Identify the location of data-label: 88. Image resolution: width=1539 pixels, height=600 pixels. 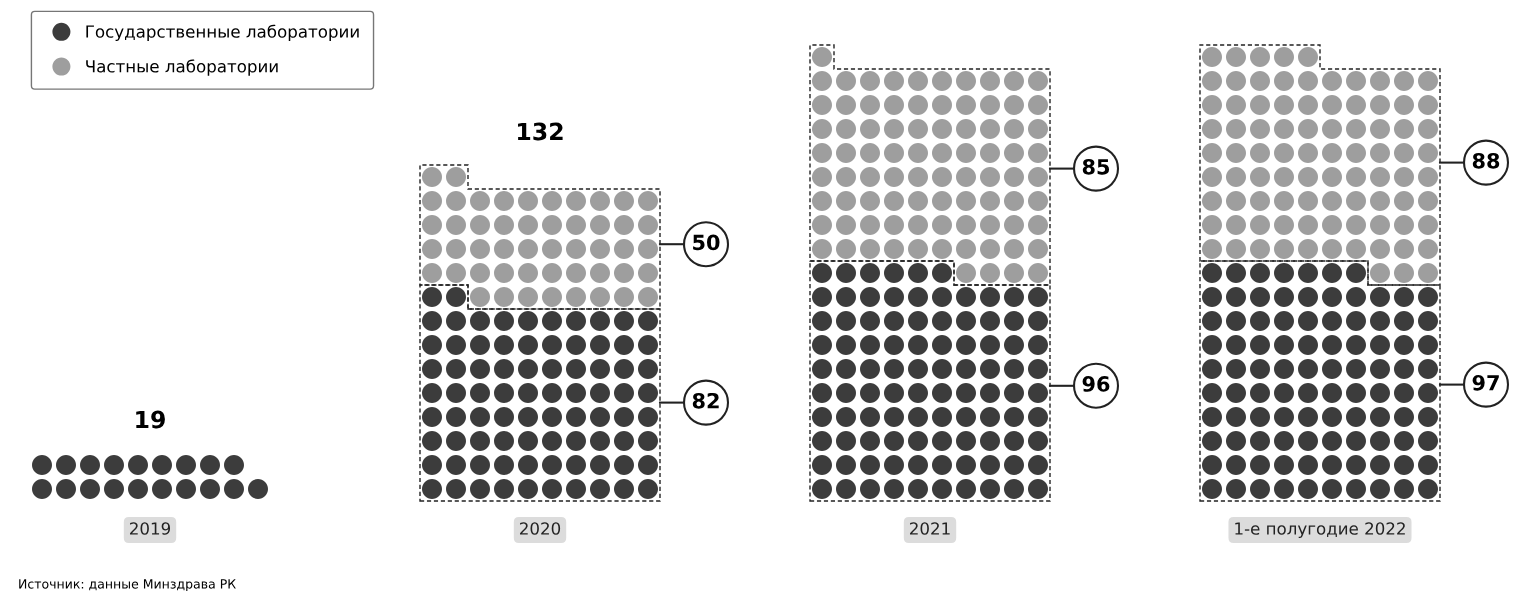
(1486, 160).